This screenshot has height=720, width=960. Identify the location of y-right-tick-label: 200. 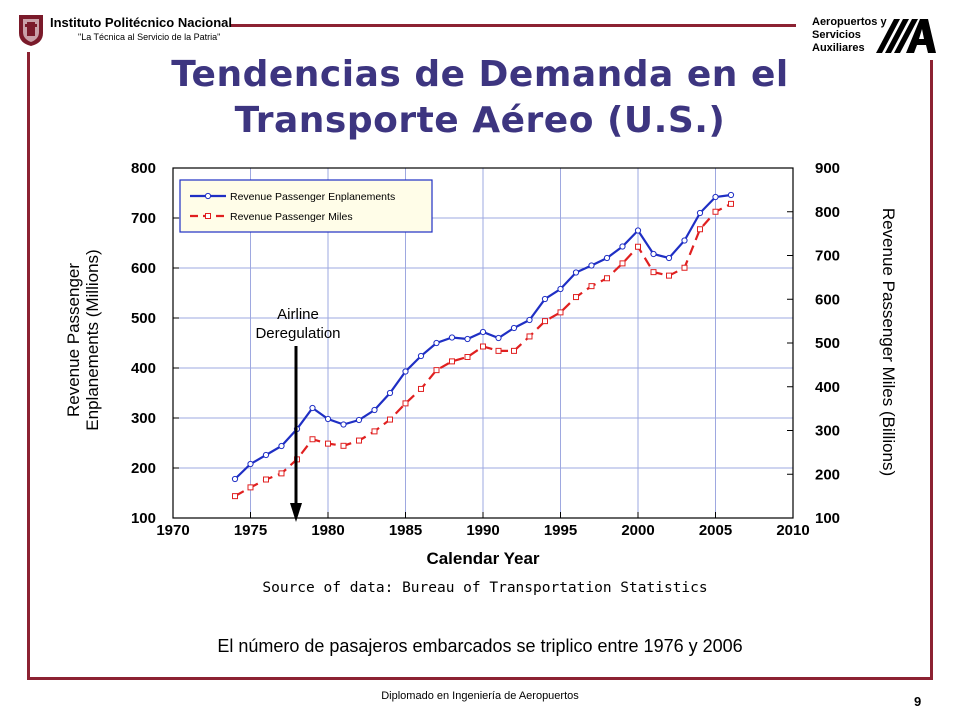
(827, 474).